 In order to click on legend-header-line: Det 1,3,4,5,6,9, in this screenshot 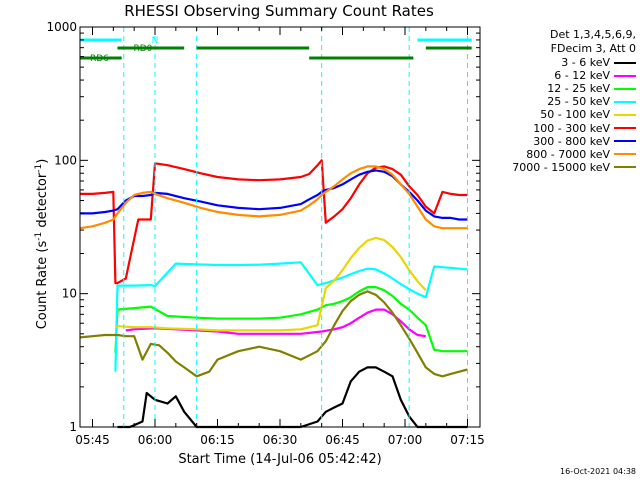, I will do `click(592, 34)`.